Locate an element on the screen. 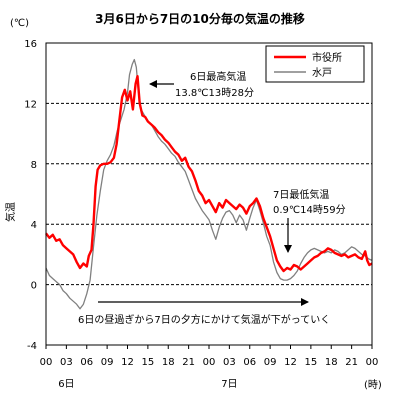 This screenshot has height=400, width=400. y-axis-label: 気温 is located at coordinates (10, 212).